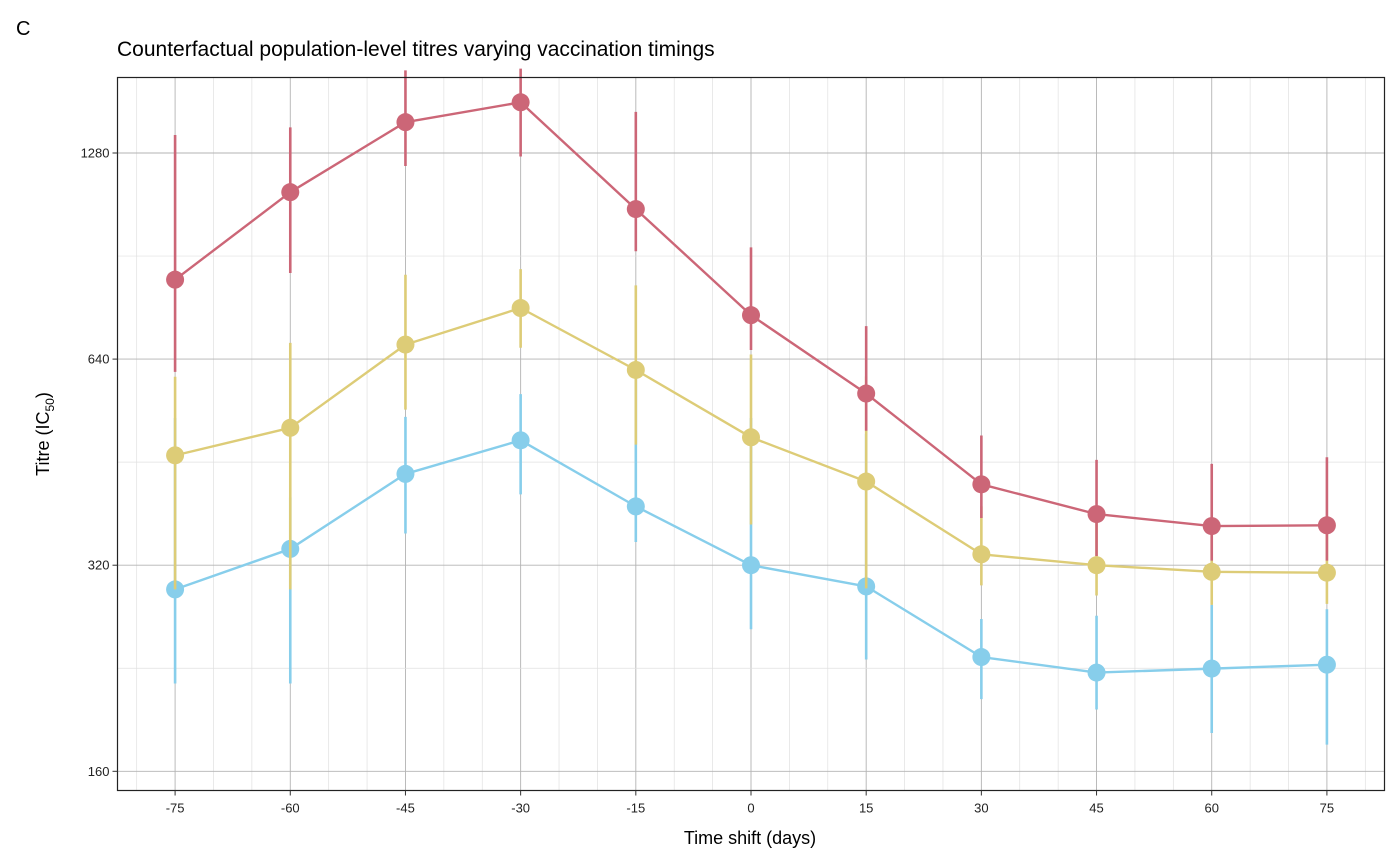 Image resolution: width=1400 pixels, height=865 pixels. Describe the element at coordinates (290, 808) in the screenshot. I see `x-tick-label: -60` at that location.